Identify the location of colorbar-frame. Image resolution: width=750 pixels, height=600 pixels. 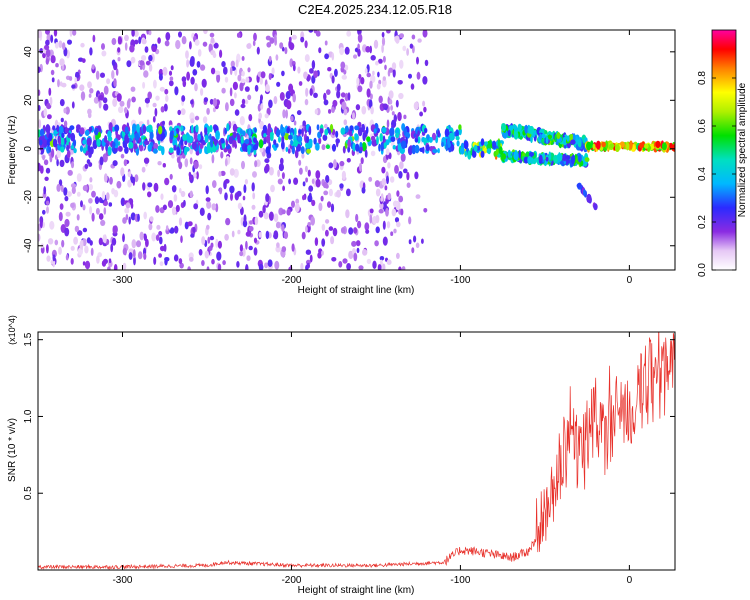
(724, 150).